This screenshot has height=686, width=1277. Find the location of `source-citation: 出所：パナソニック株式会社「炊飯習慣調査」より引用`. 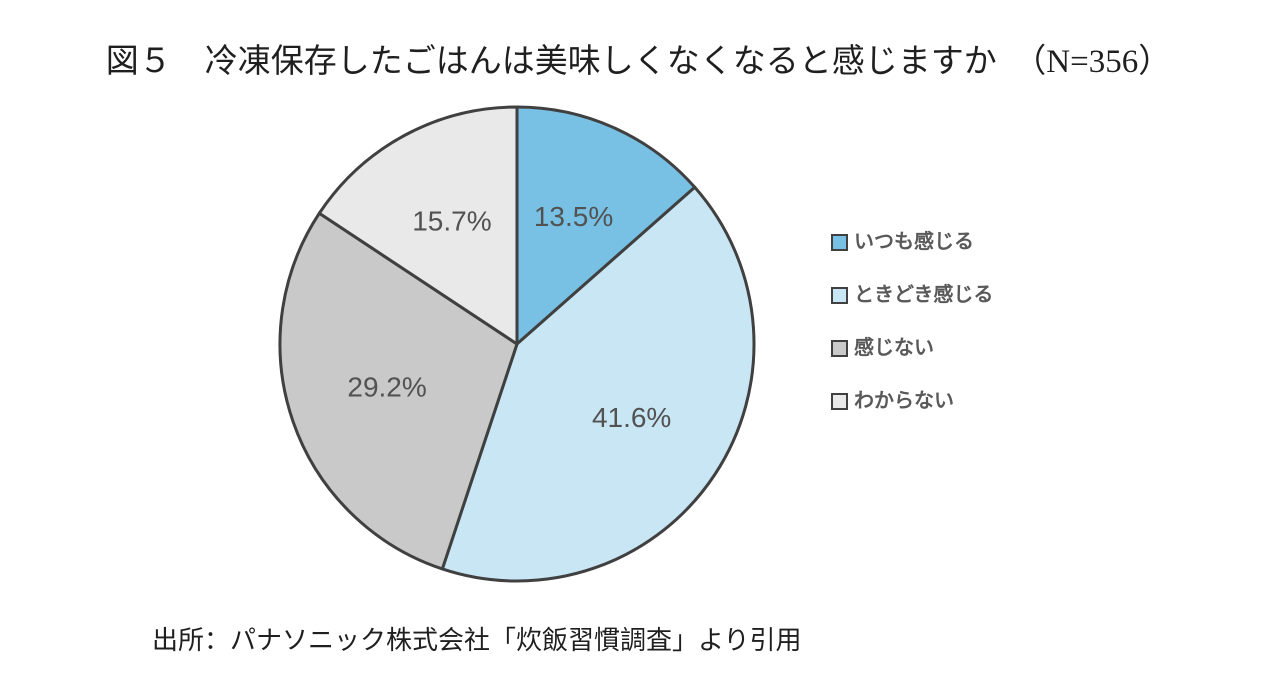

source-citation: 出所：パナソニック株式会社「炊飯習慣調査」より引用 is located at coordinates (477, 640).